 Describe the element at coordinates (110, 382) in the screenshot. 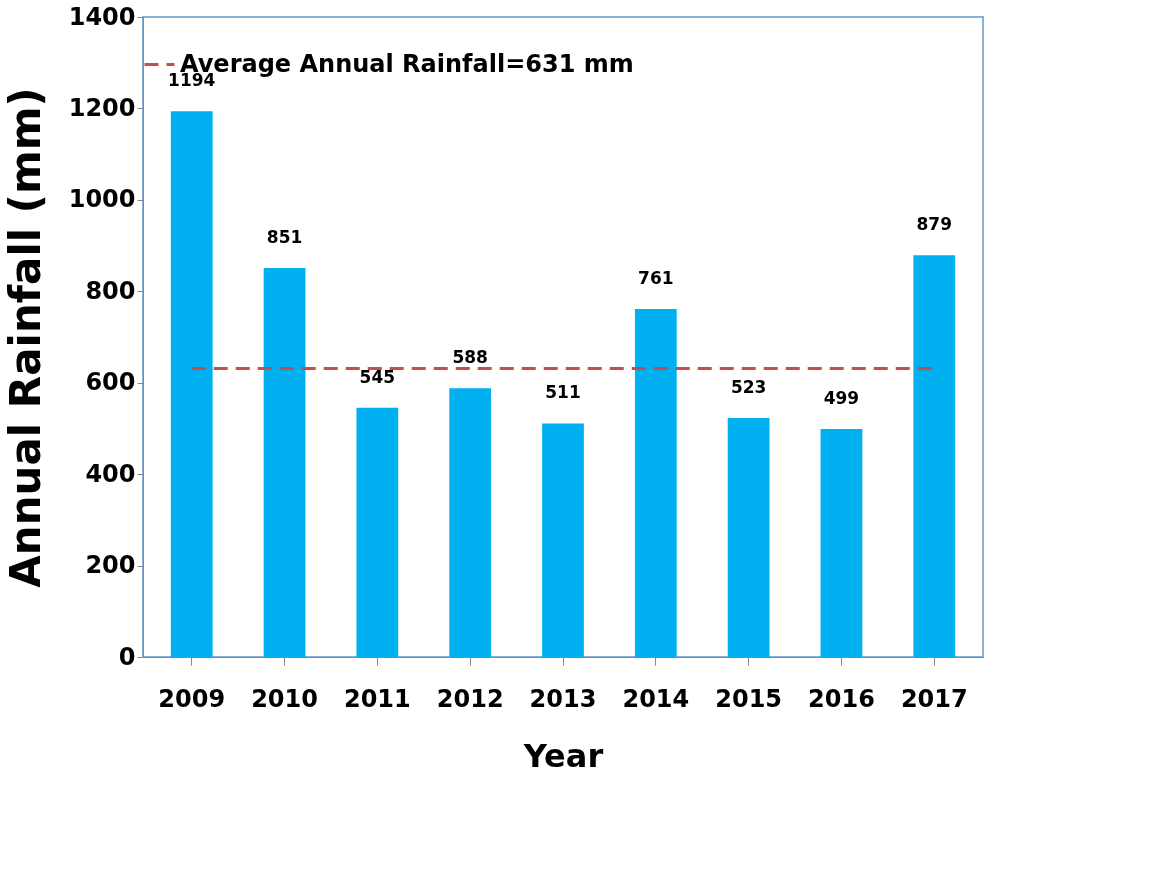

I see `y-tick-label: 600` at that location.